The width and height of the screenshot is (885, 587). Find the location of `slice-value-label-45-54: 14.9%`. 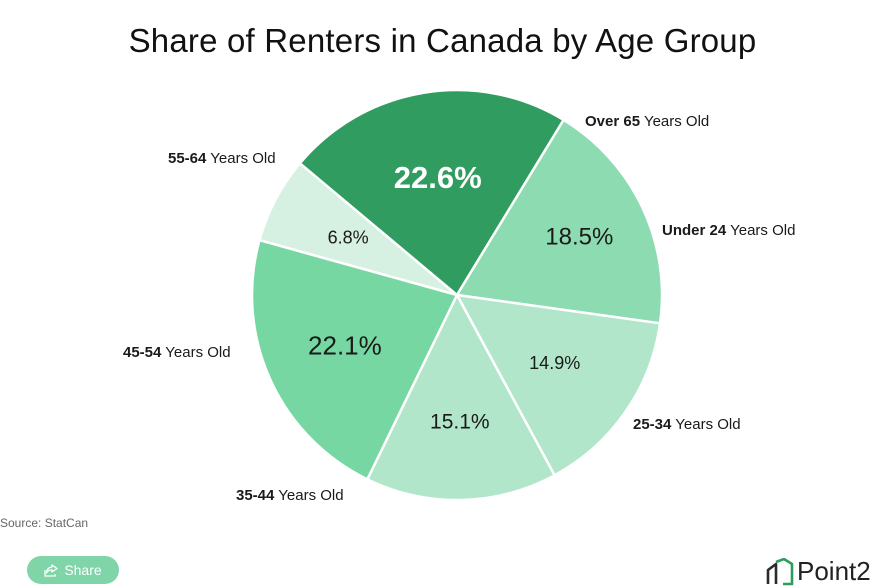

slice-value-label-45-54: 14.9% is located at coordinates (554, 363).